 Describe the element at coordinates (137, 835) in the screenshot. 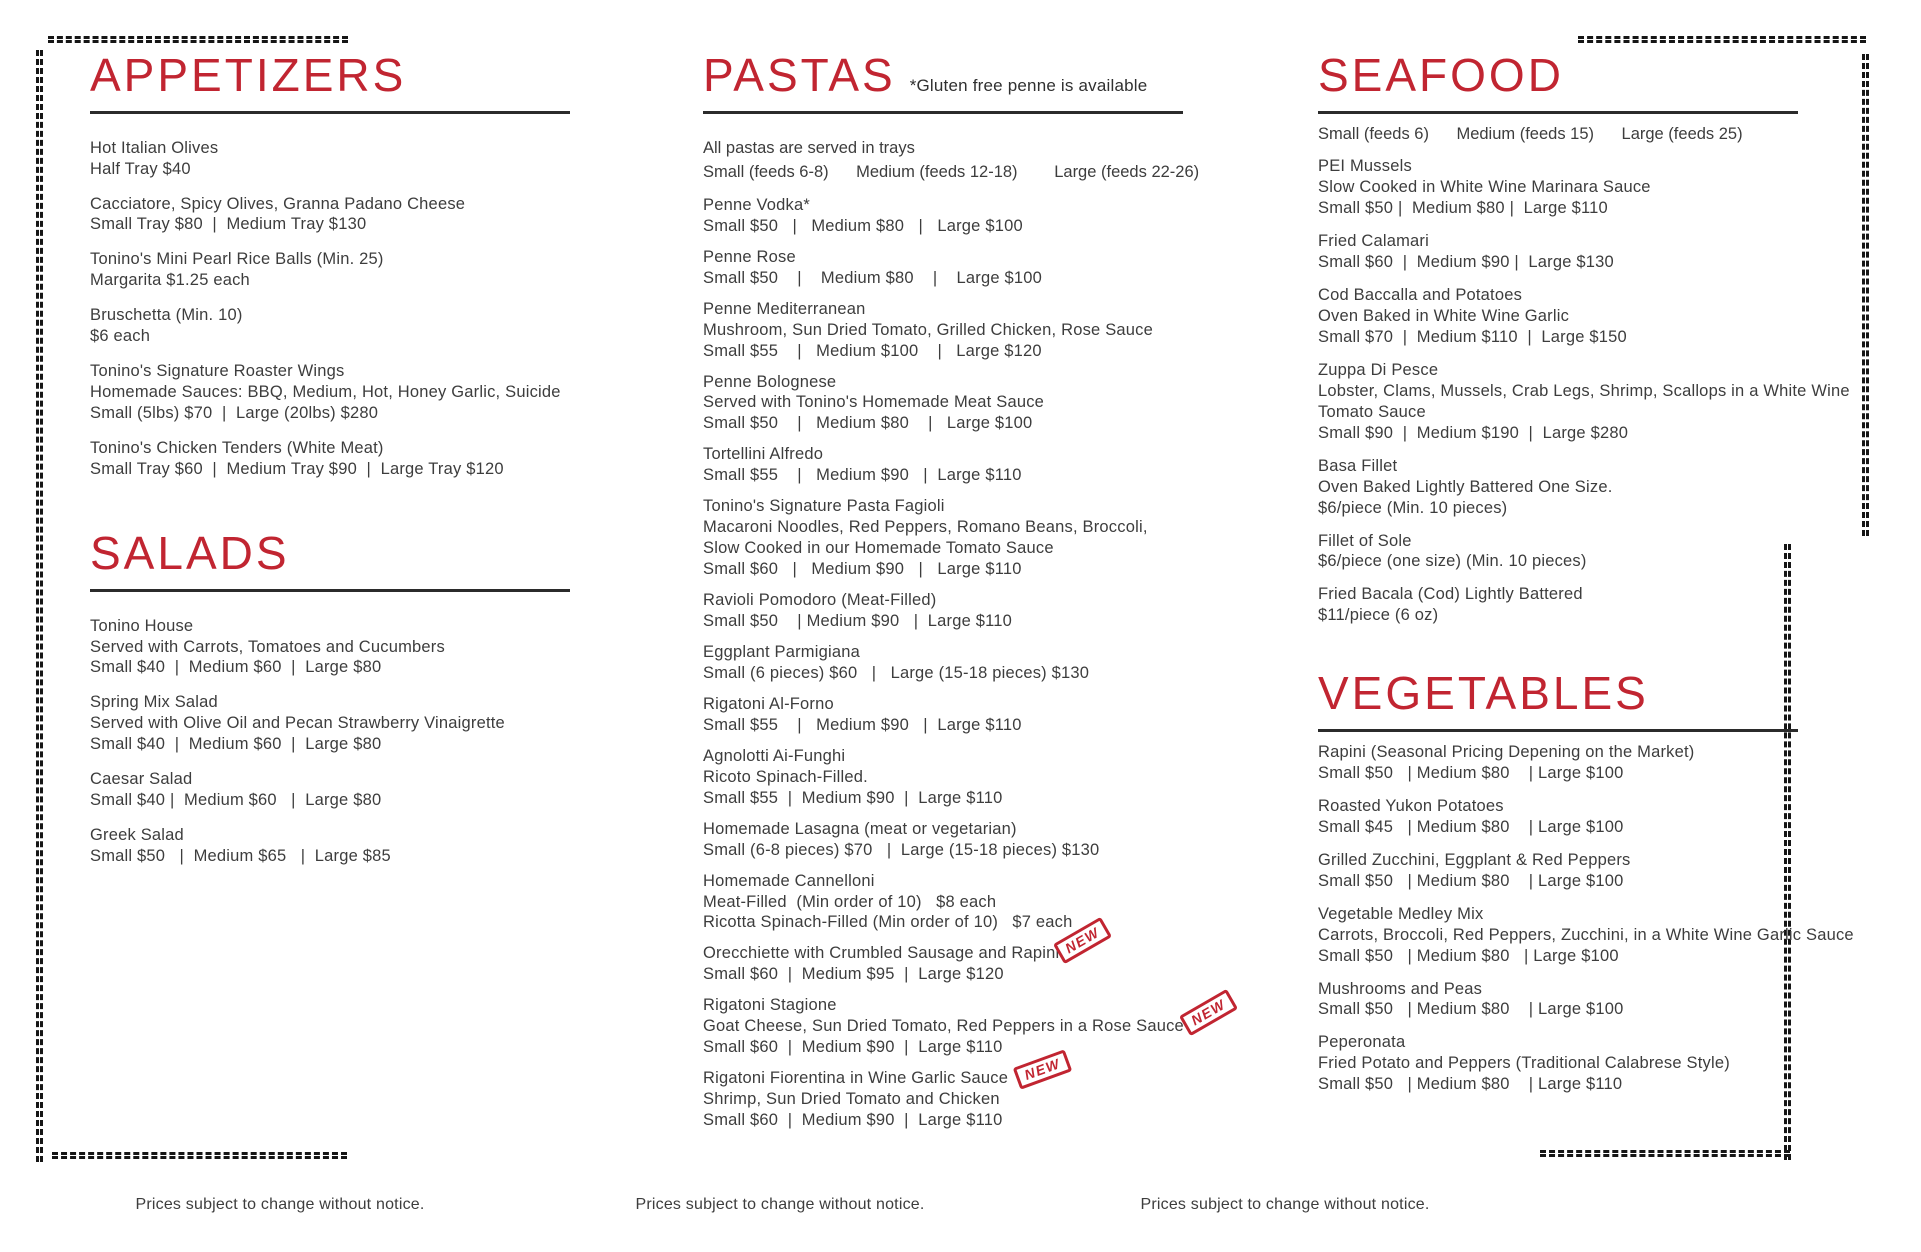

I see `item-name: Greek Salad` at that location.